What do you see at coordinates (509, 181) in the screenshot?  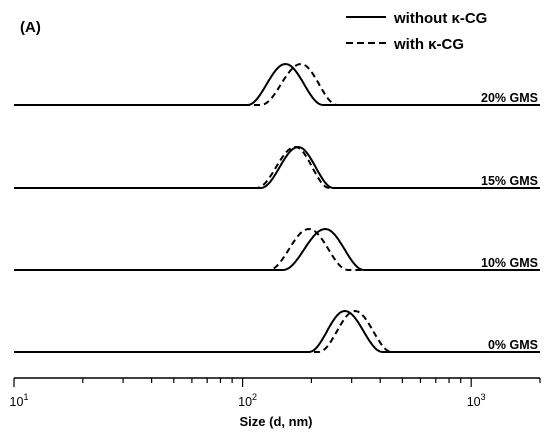 I see `trace-label-15-gms: 15% GMS` at bounding box center [509, 181].